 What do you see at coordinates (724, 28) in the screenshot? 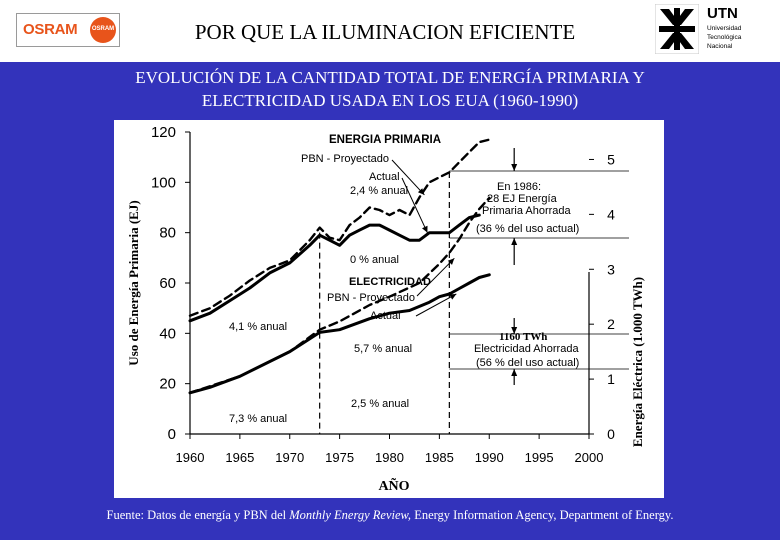
I see `utn-logo-line-1: Universidad` at bounding box center [724, 28].